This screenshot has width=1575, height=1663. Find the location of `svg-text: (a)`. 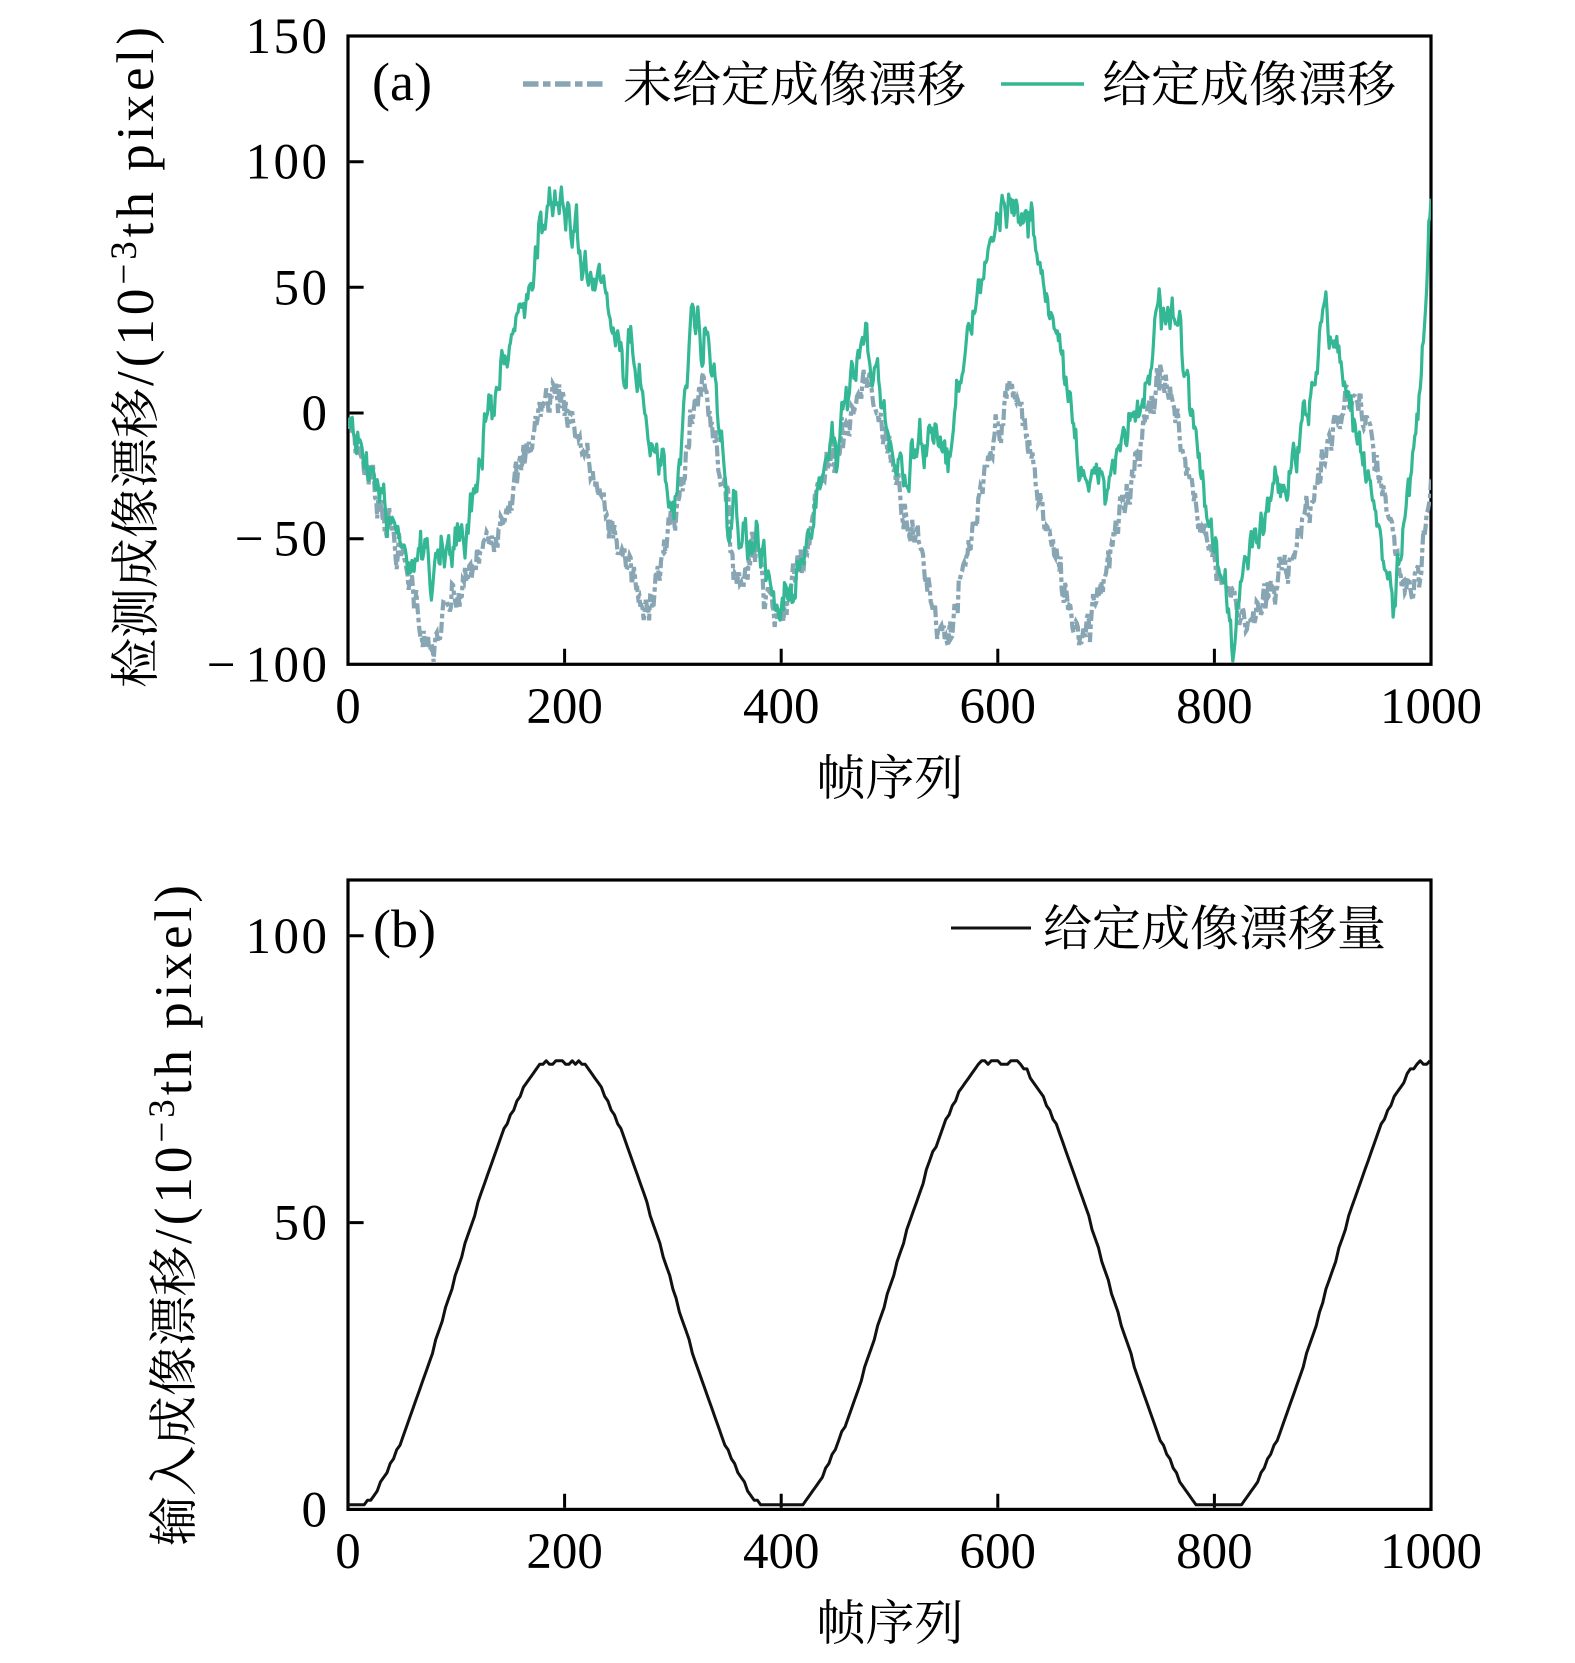

svg-text: (a) is located at coordinates (402, 82).